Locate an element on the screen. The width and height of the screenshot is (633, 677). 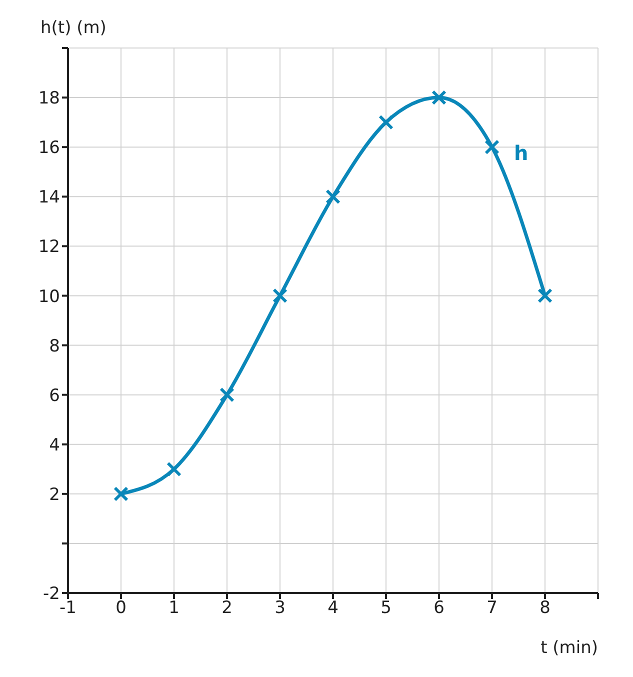
x-tick-label: 5 is located at coordinates (386, 608).